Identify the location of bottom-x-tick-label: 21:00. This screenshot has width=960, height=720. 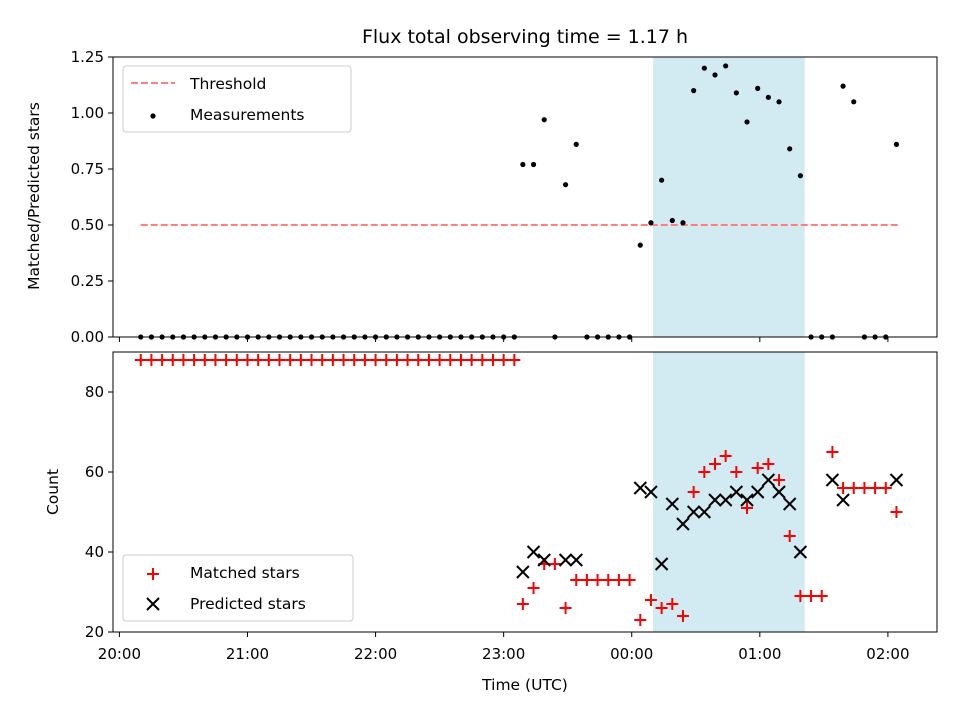
(247, 654).